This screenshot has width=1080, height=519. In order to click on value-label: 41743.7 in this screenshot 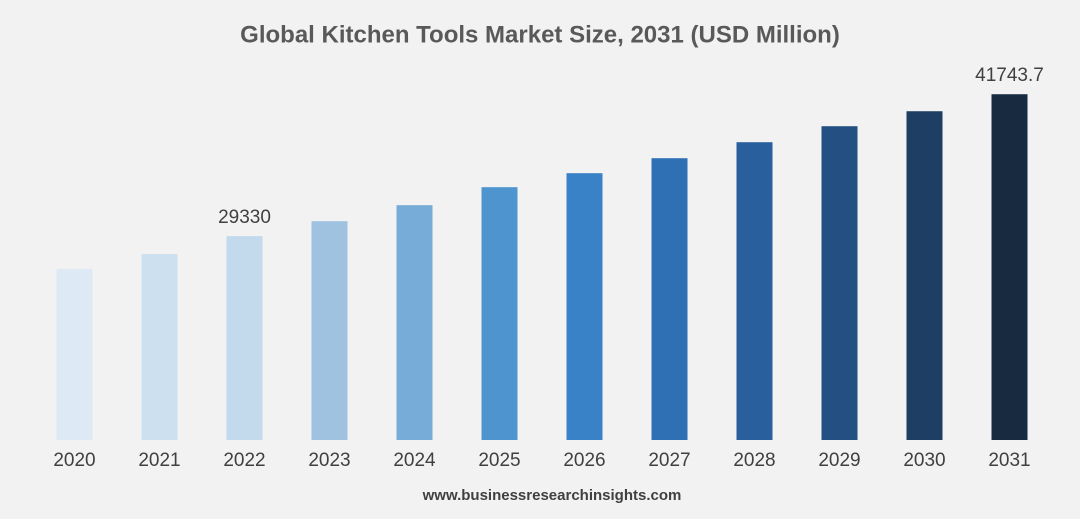, I will do `click(1009, 75)`.